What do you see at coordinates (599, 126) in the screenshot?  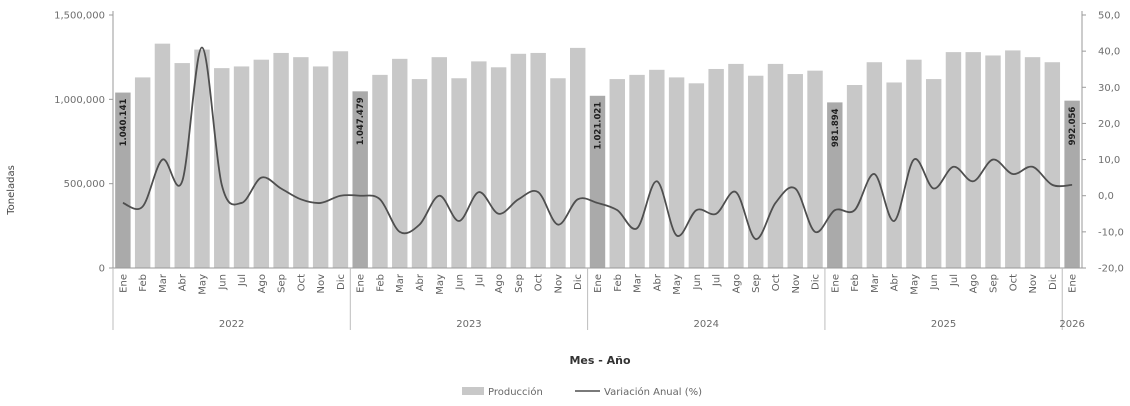 I see `bar-data-label: 1.021.021` at bounding box center [599, 126].